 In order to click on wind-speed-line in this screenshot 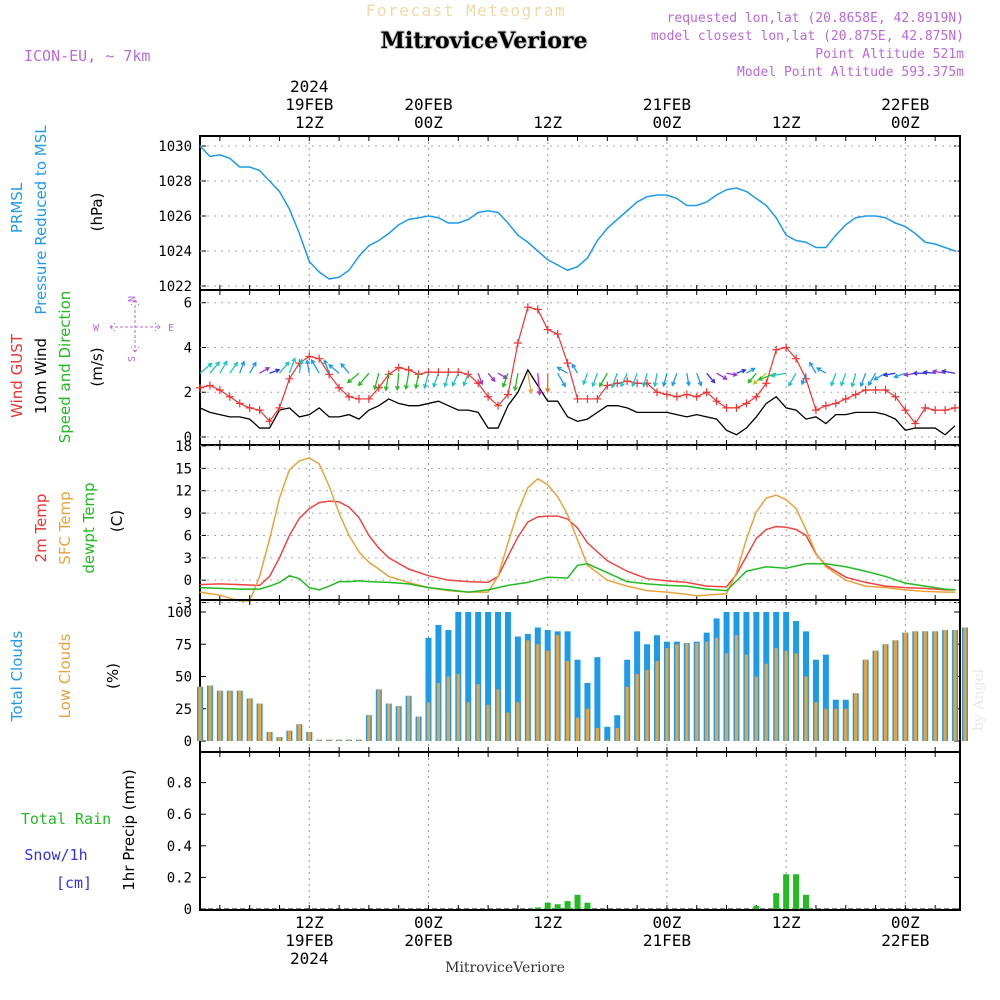, I will do `click(577, 402)`.